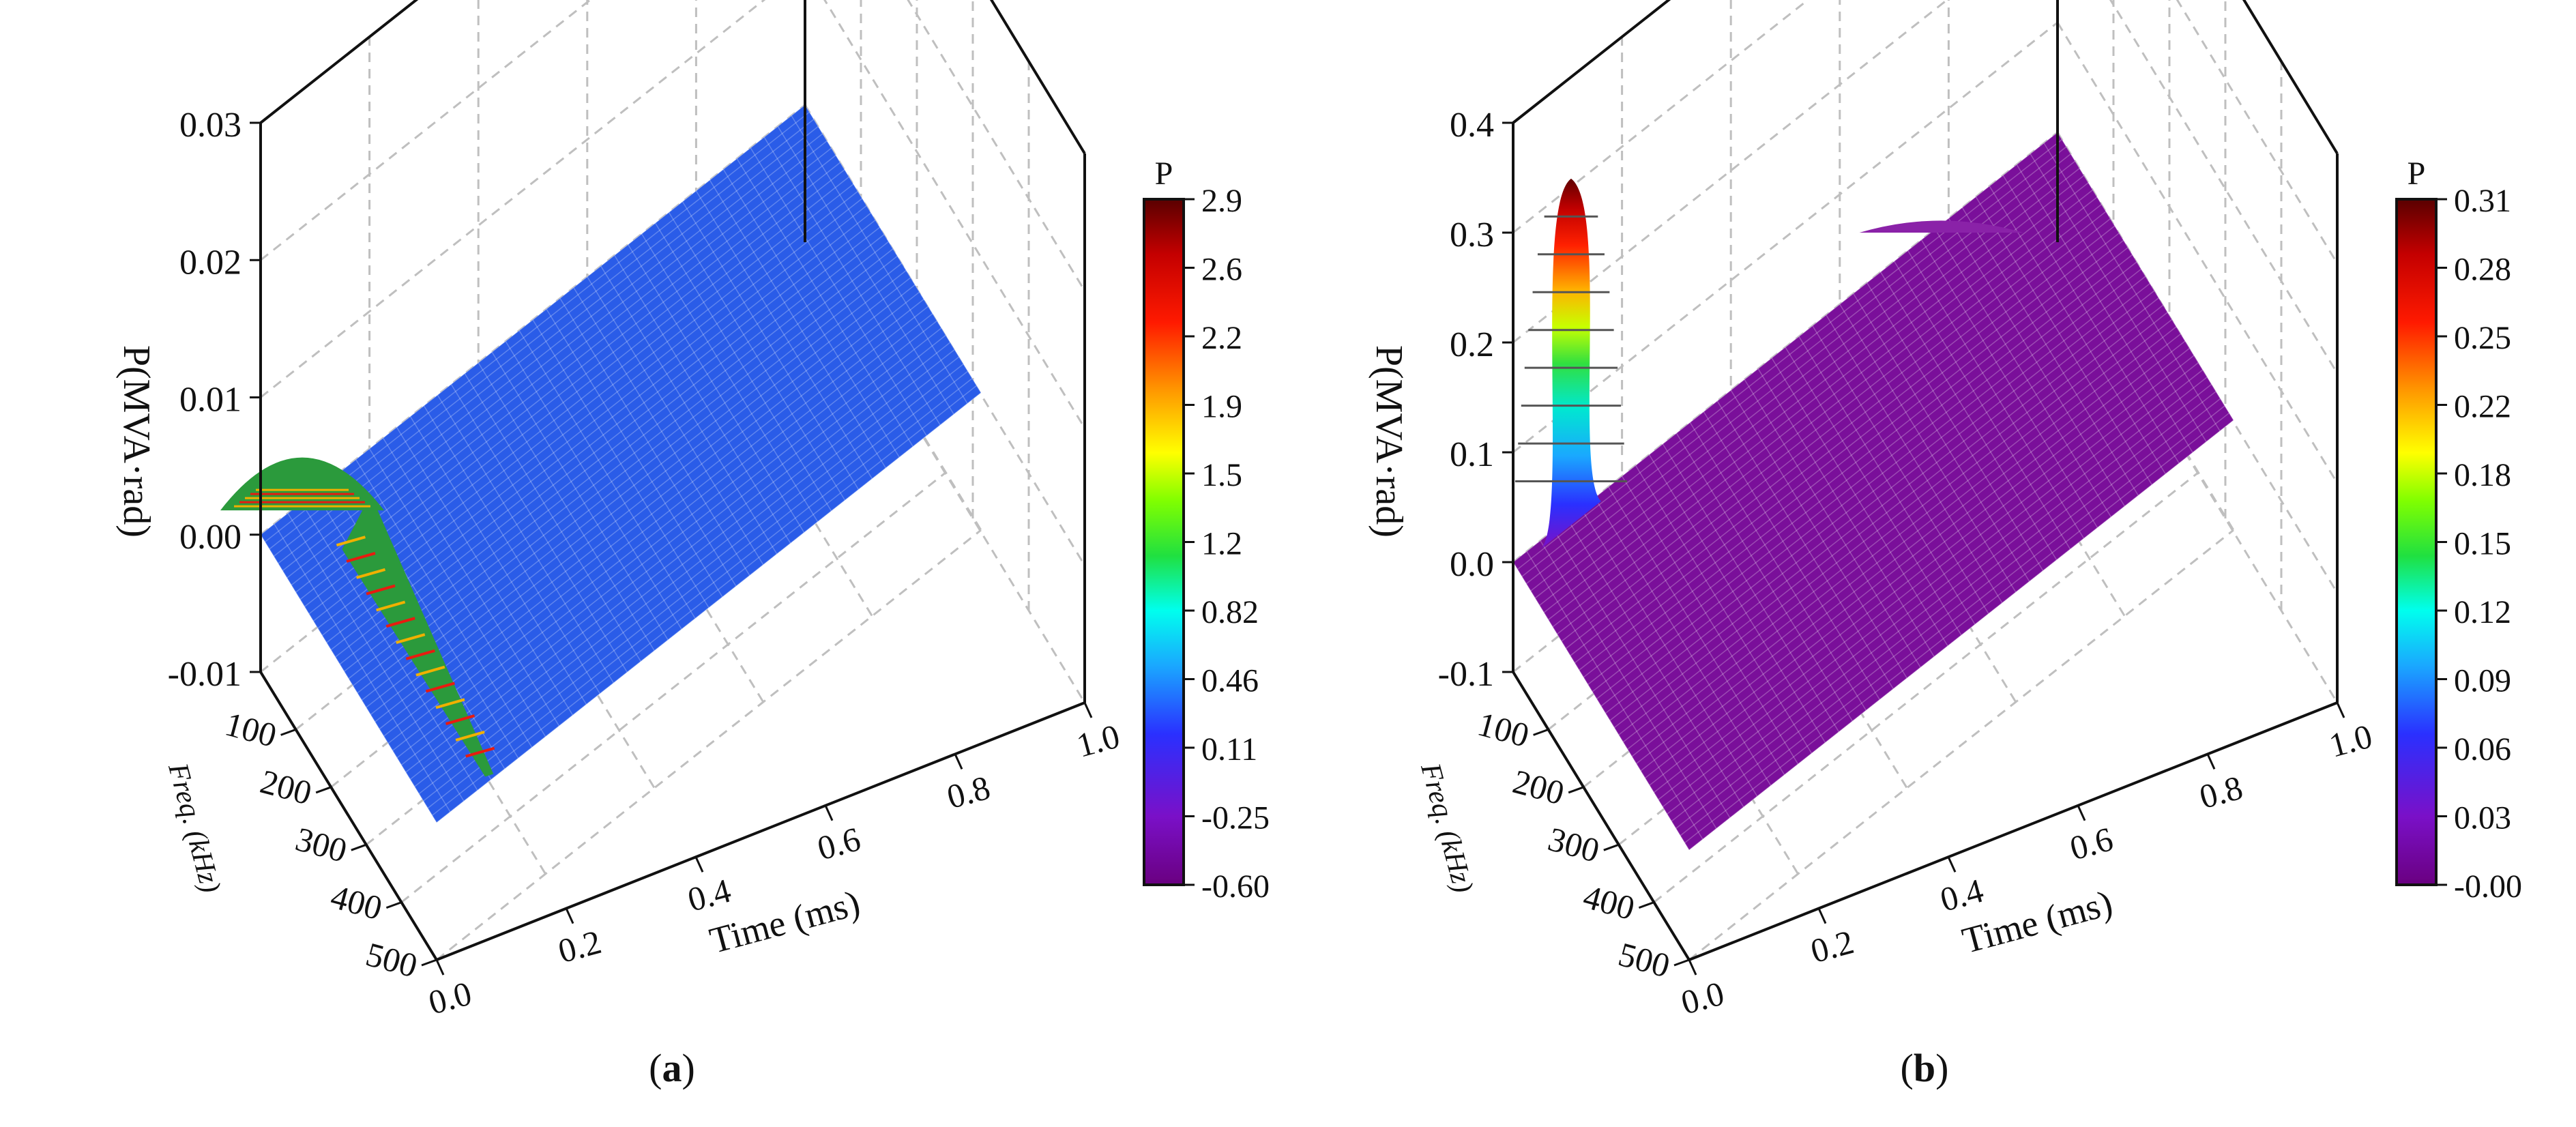 The image size is (2576, 1127). I want to click on colorbar-tick-label: 2.2, so click(1221, 338).